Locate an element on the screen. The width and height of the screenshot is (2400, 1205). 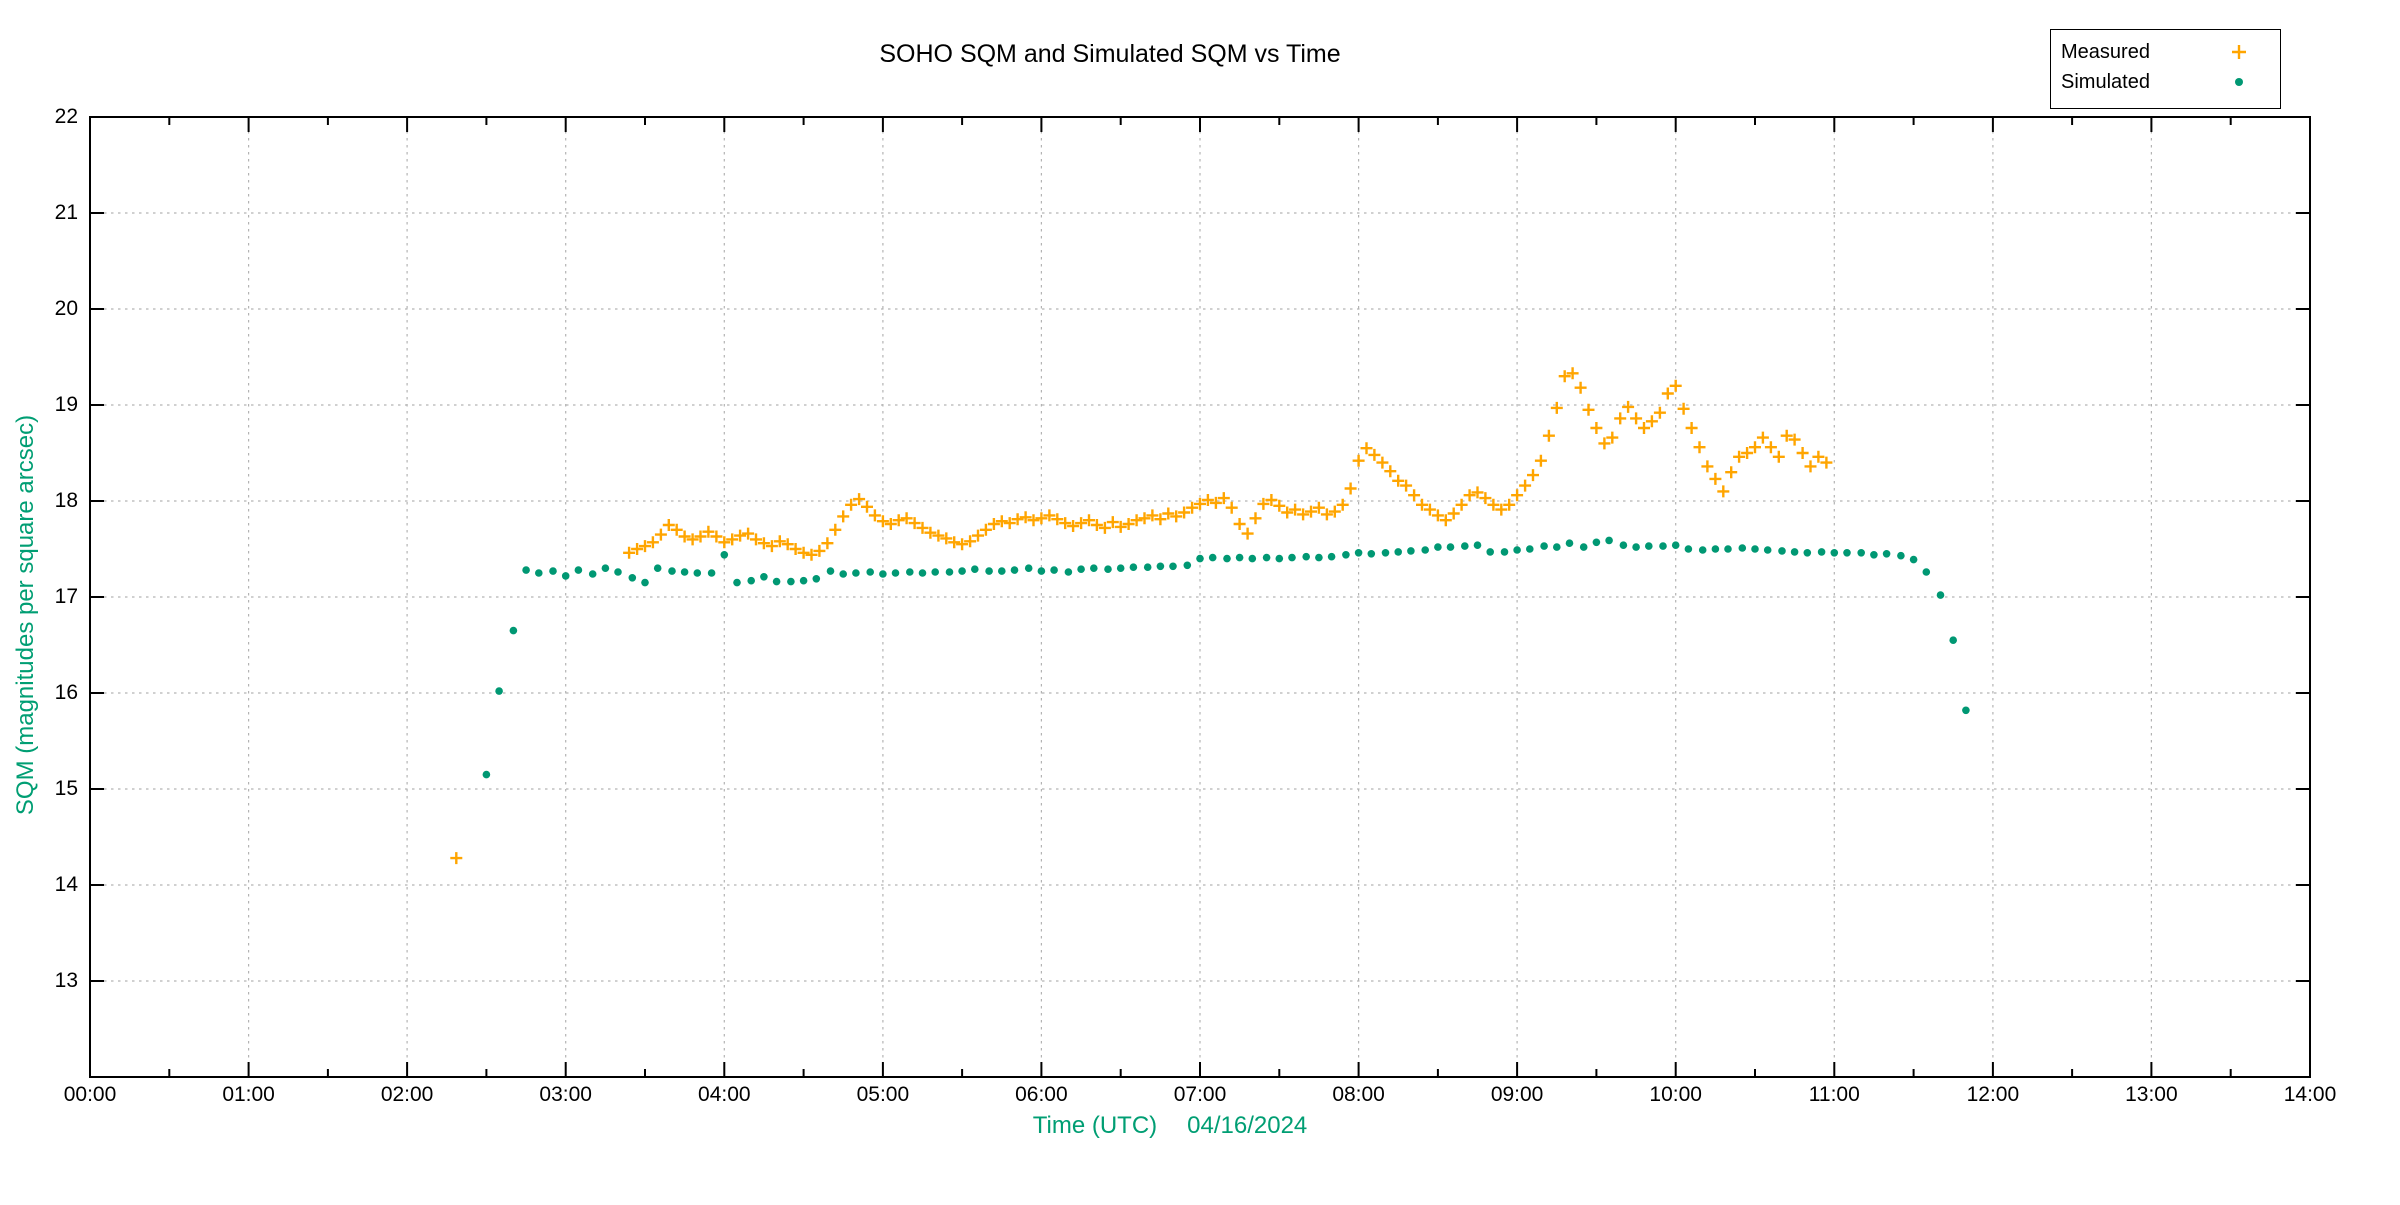
y-tick-label: 16 is located at coordinates (66, 692).